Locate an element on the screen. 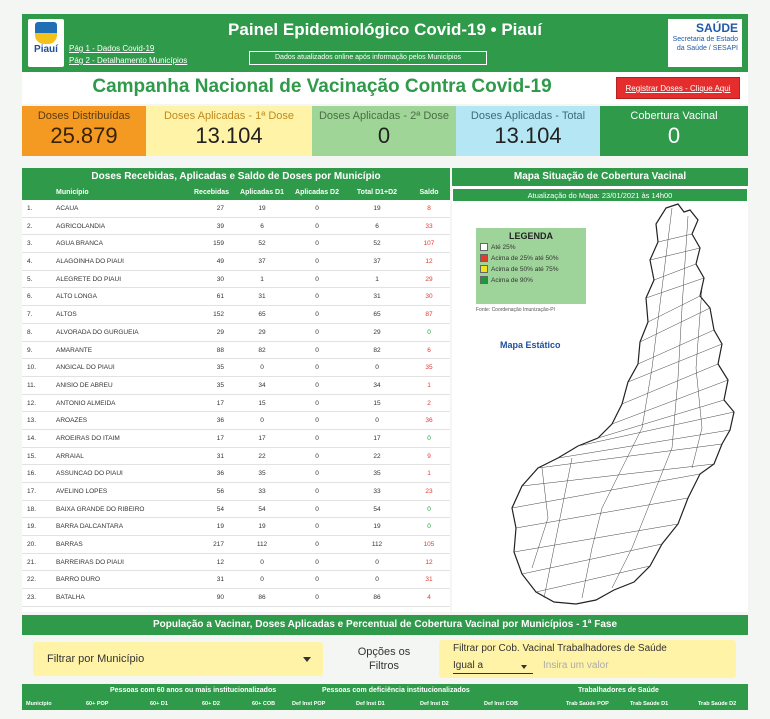 The height and width of the screenshot is (719, 770). col-header-total: Total D1+D2 is located at coordinates (377, 192).